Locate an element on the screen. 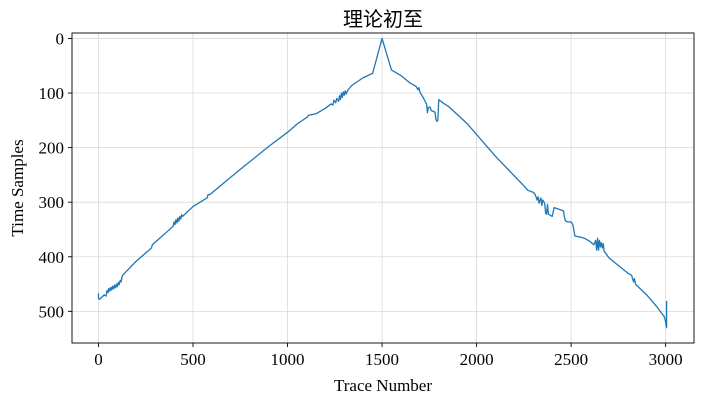 This screenshot has height=409, width=702. y-tick-label: 300 is located at coordinates (52, 202).